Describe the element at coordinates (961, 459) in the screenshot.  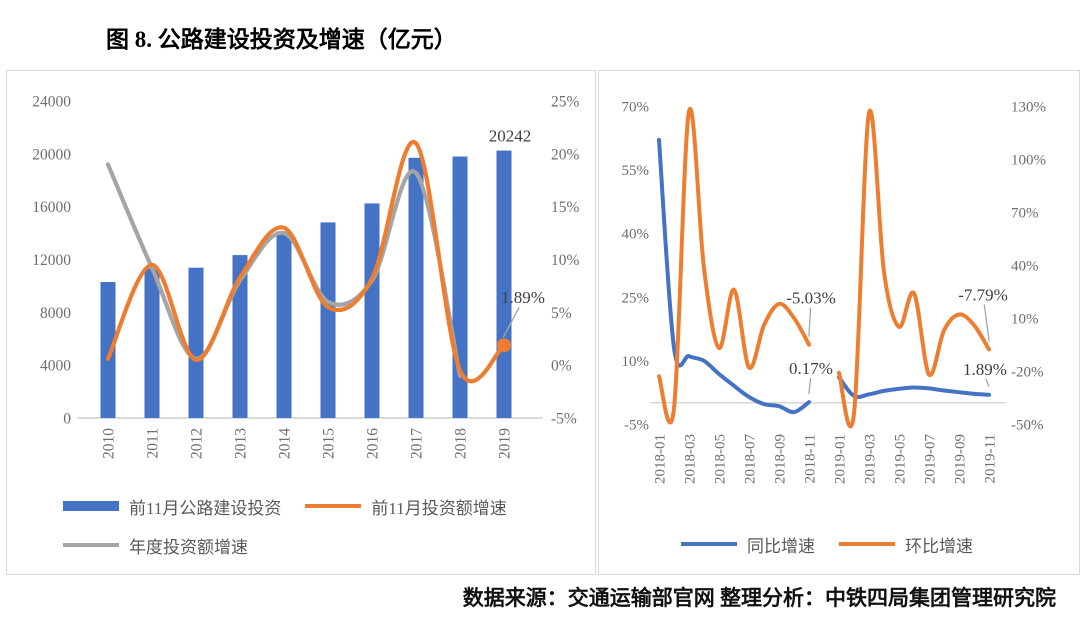
I see `x-axis-tick: 2019-09` at that location.